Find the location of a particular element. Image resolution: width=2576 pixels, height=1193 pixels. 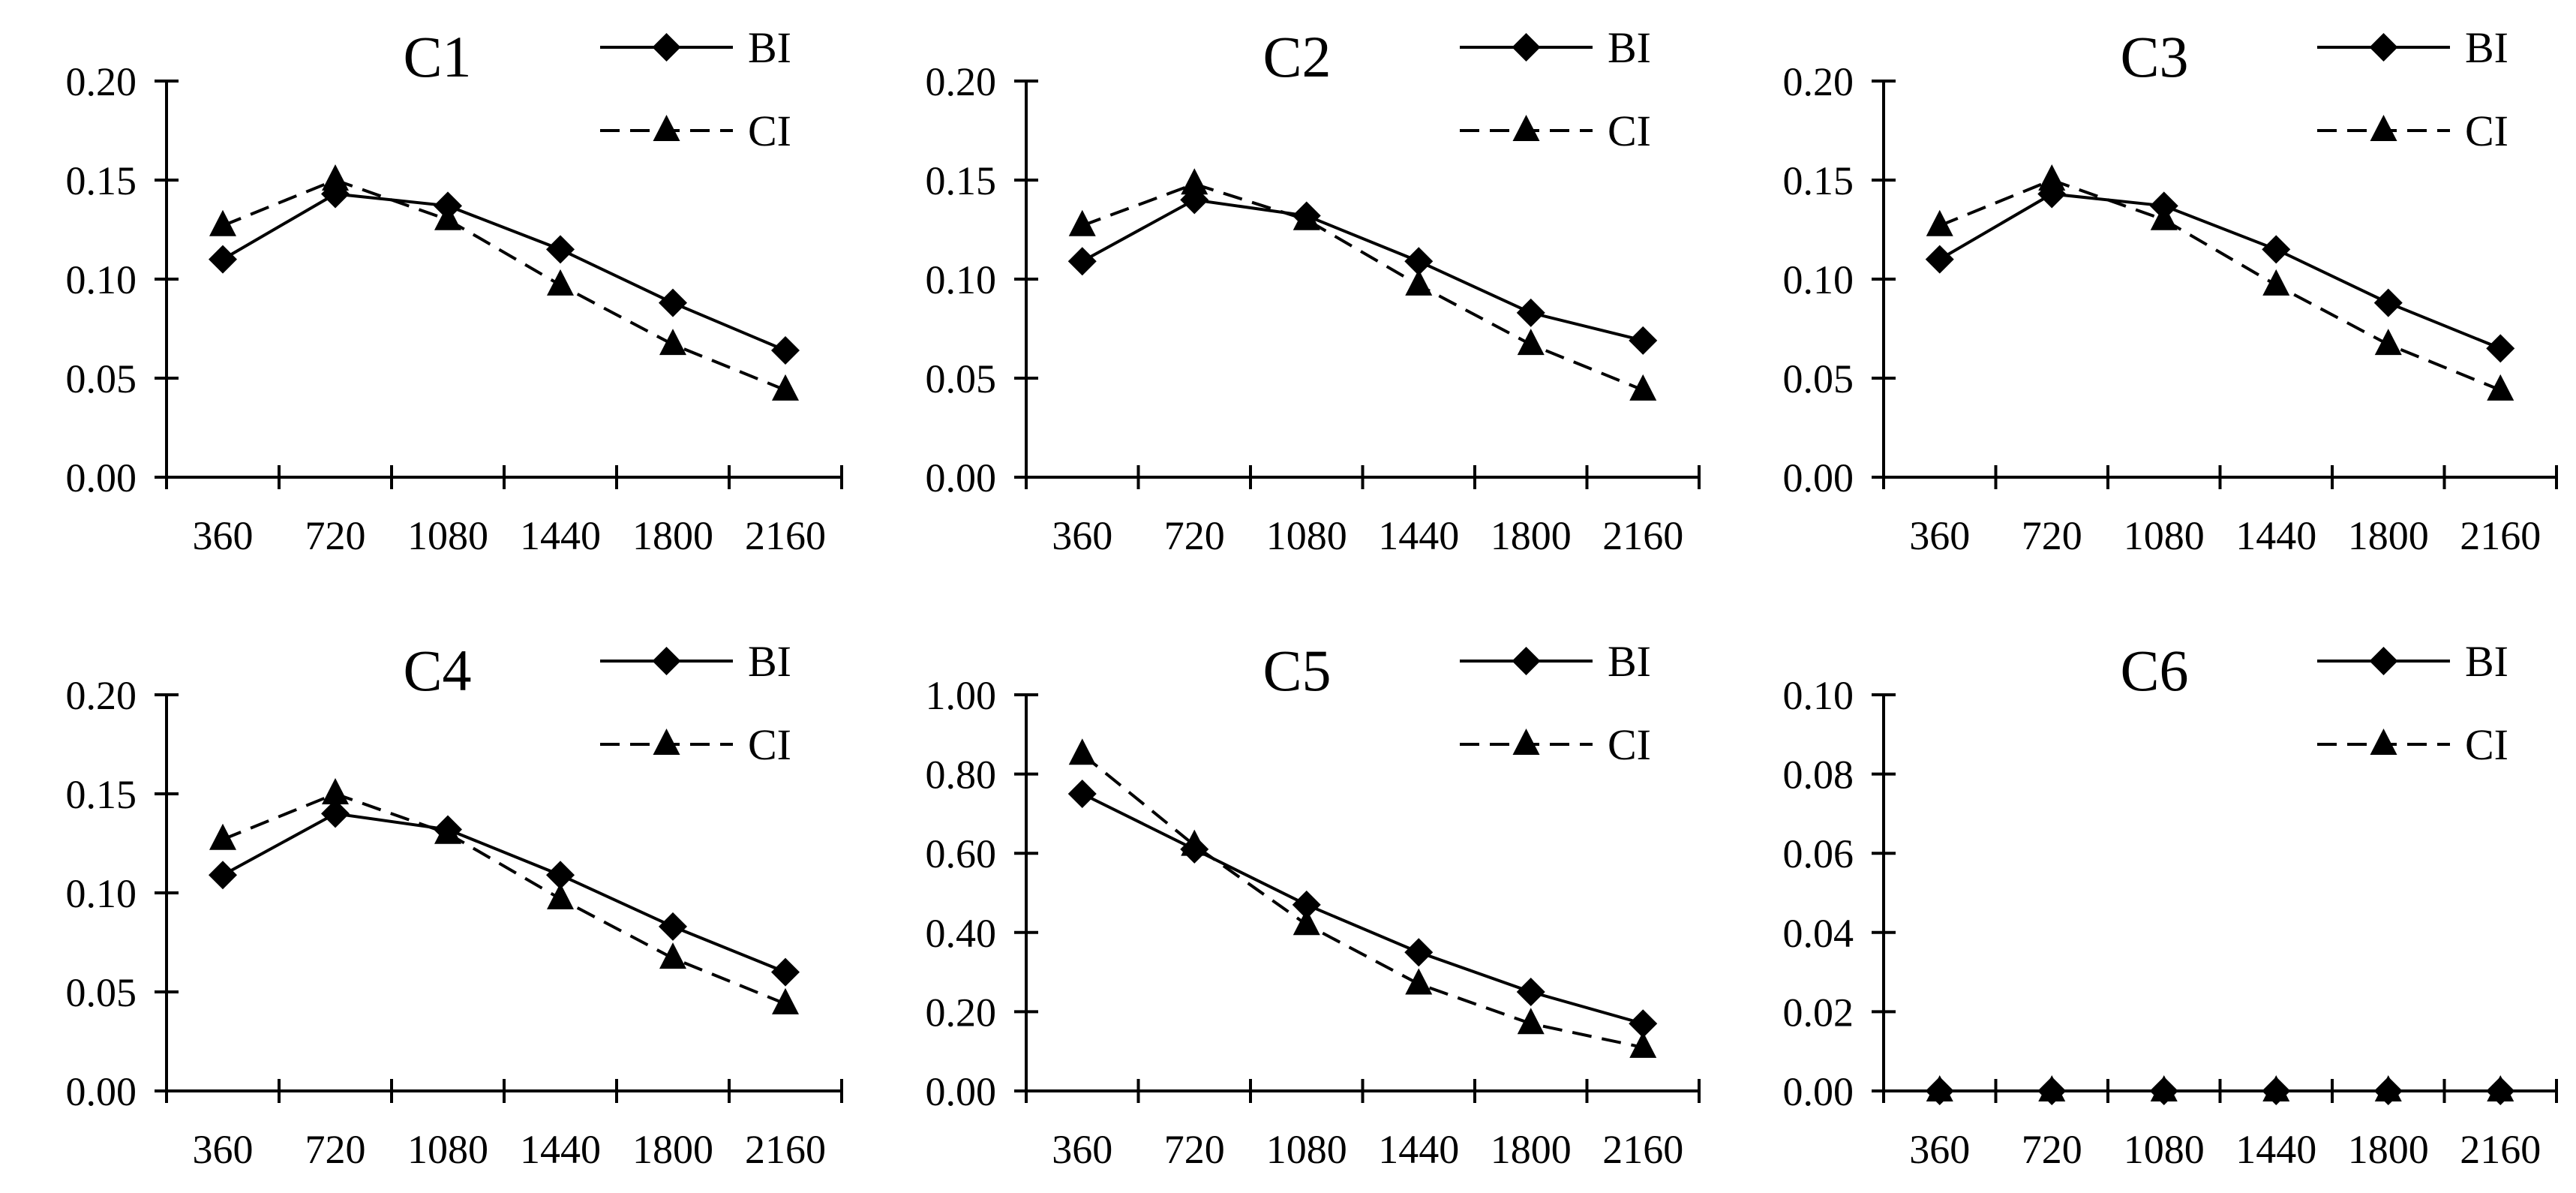

y-tick-label: 0.40 is located at coordinates (961, 934).